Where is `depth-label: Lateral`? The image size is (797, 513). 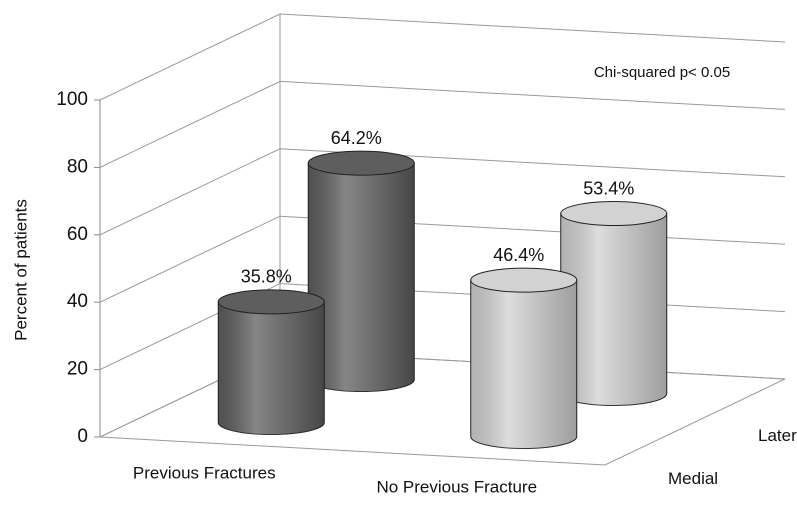
depth-label: Lateral is located at coordinates (777, 435).